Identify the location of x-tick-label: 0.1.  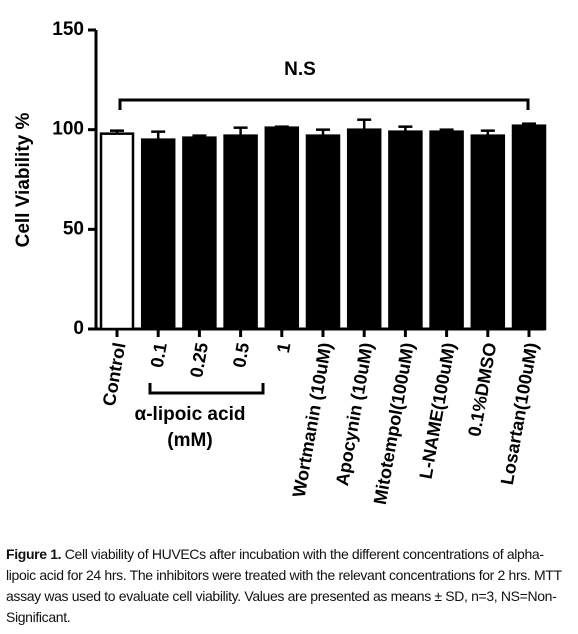
(159, 355).